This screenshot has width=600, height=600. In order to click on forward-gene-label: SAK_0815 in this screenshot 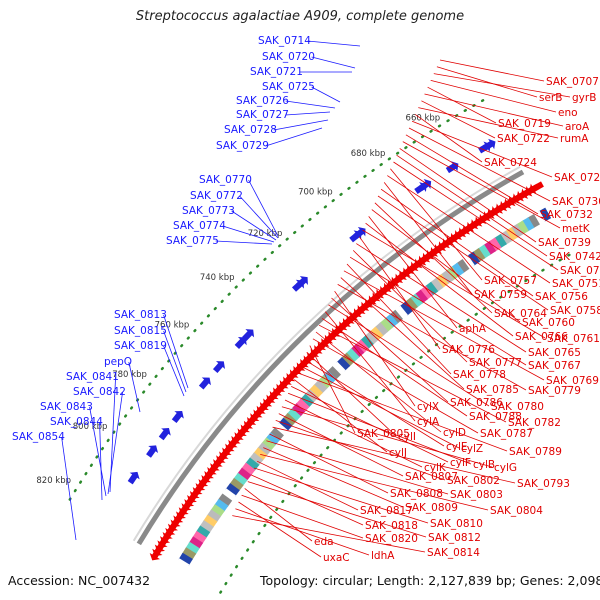, I will do `click(140, 331)`.